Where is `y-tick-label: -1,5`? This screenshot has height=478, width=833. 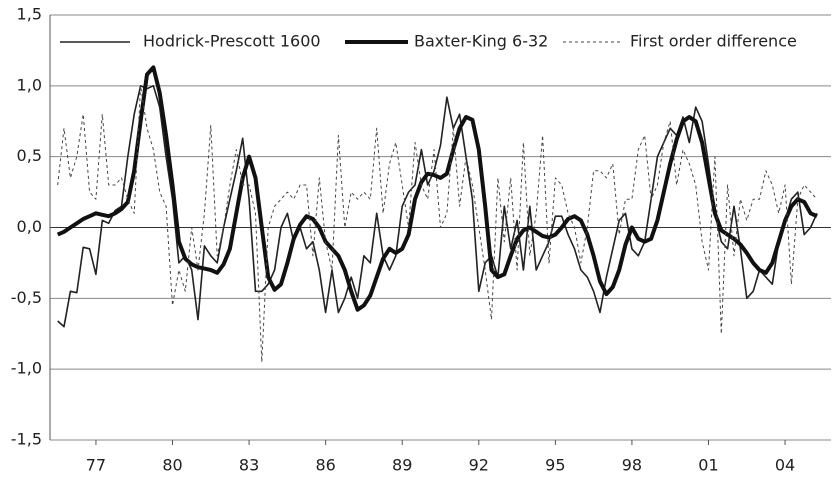
y-tick-label: -1,5 is located at coordinates (26, 439).